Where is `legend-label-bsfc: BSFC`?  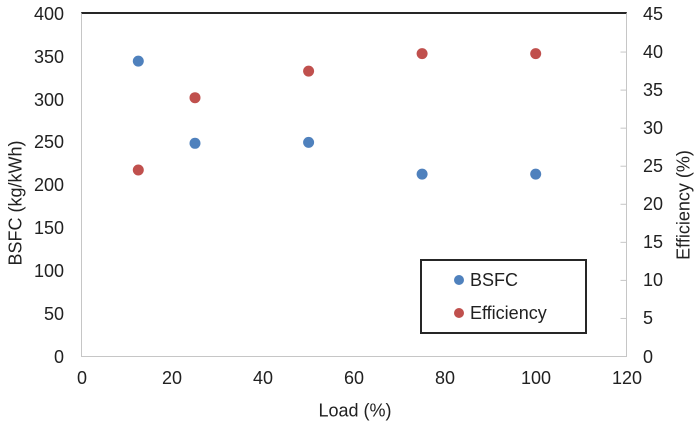
legend-label-bsfc: BSFC is located at coordinates (494, 280).